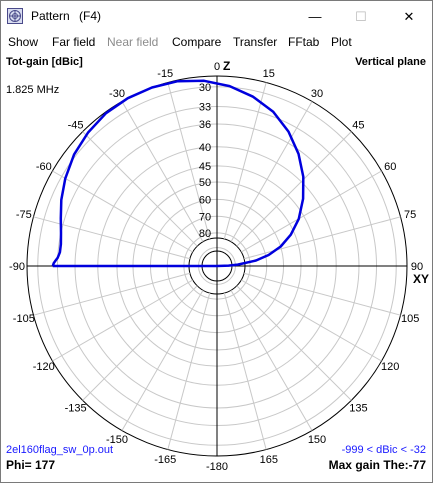 Image resolution: width=433 pixels, height=483 pixels. Describe the element at coordinates (205, 88) in the screenshot. I see `radial-tick-label: 30` at that location.